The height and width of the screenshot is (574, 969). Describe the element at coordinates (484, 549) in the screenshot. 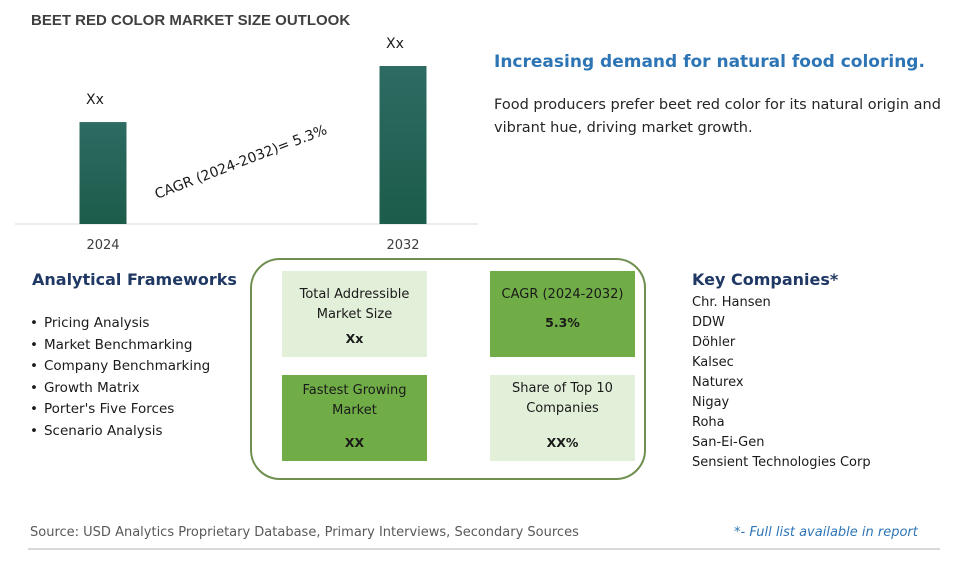

I see `bottom-divider` at that location.